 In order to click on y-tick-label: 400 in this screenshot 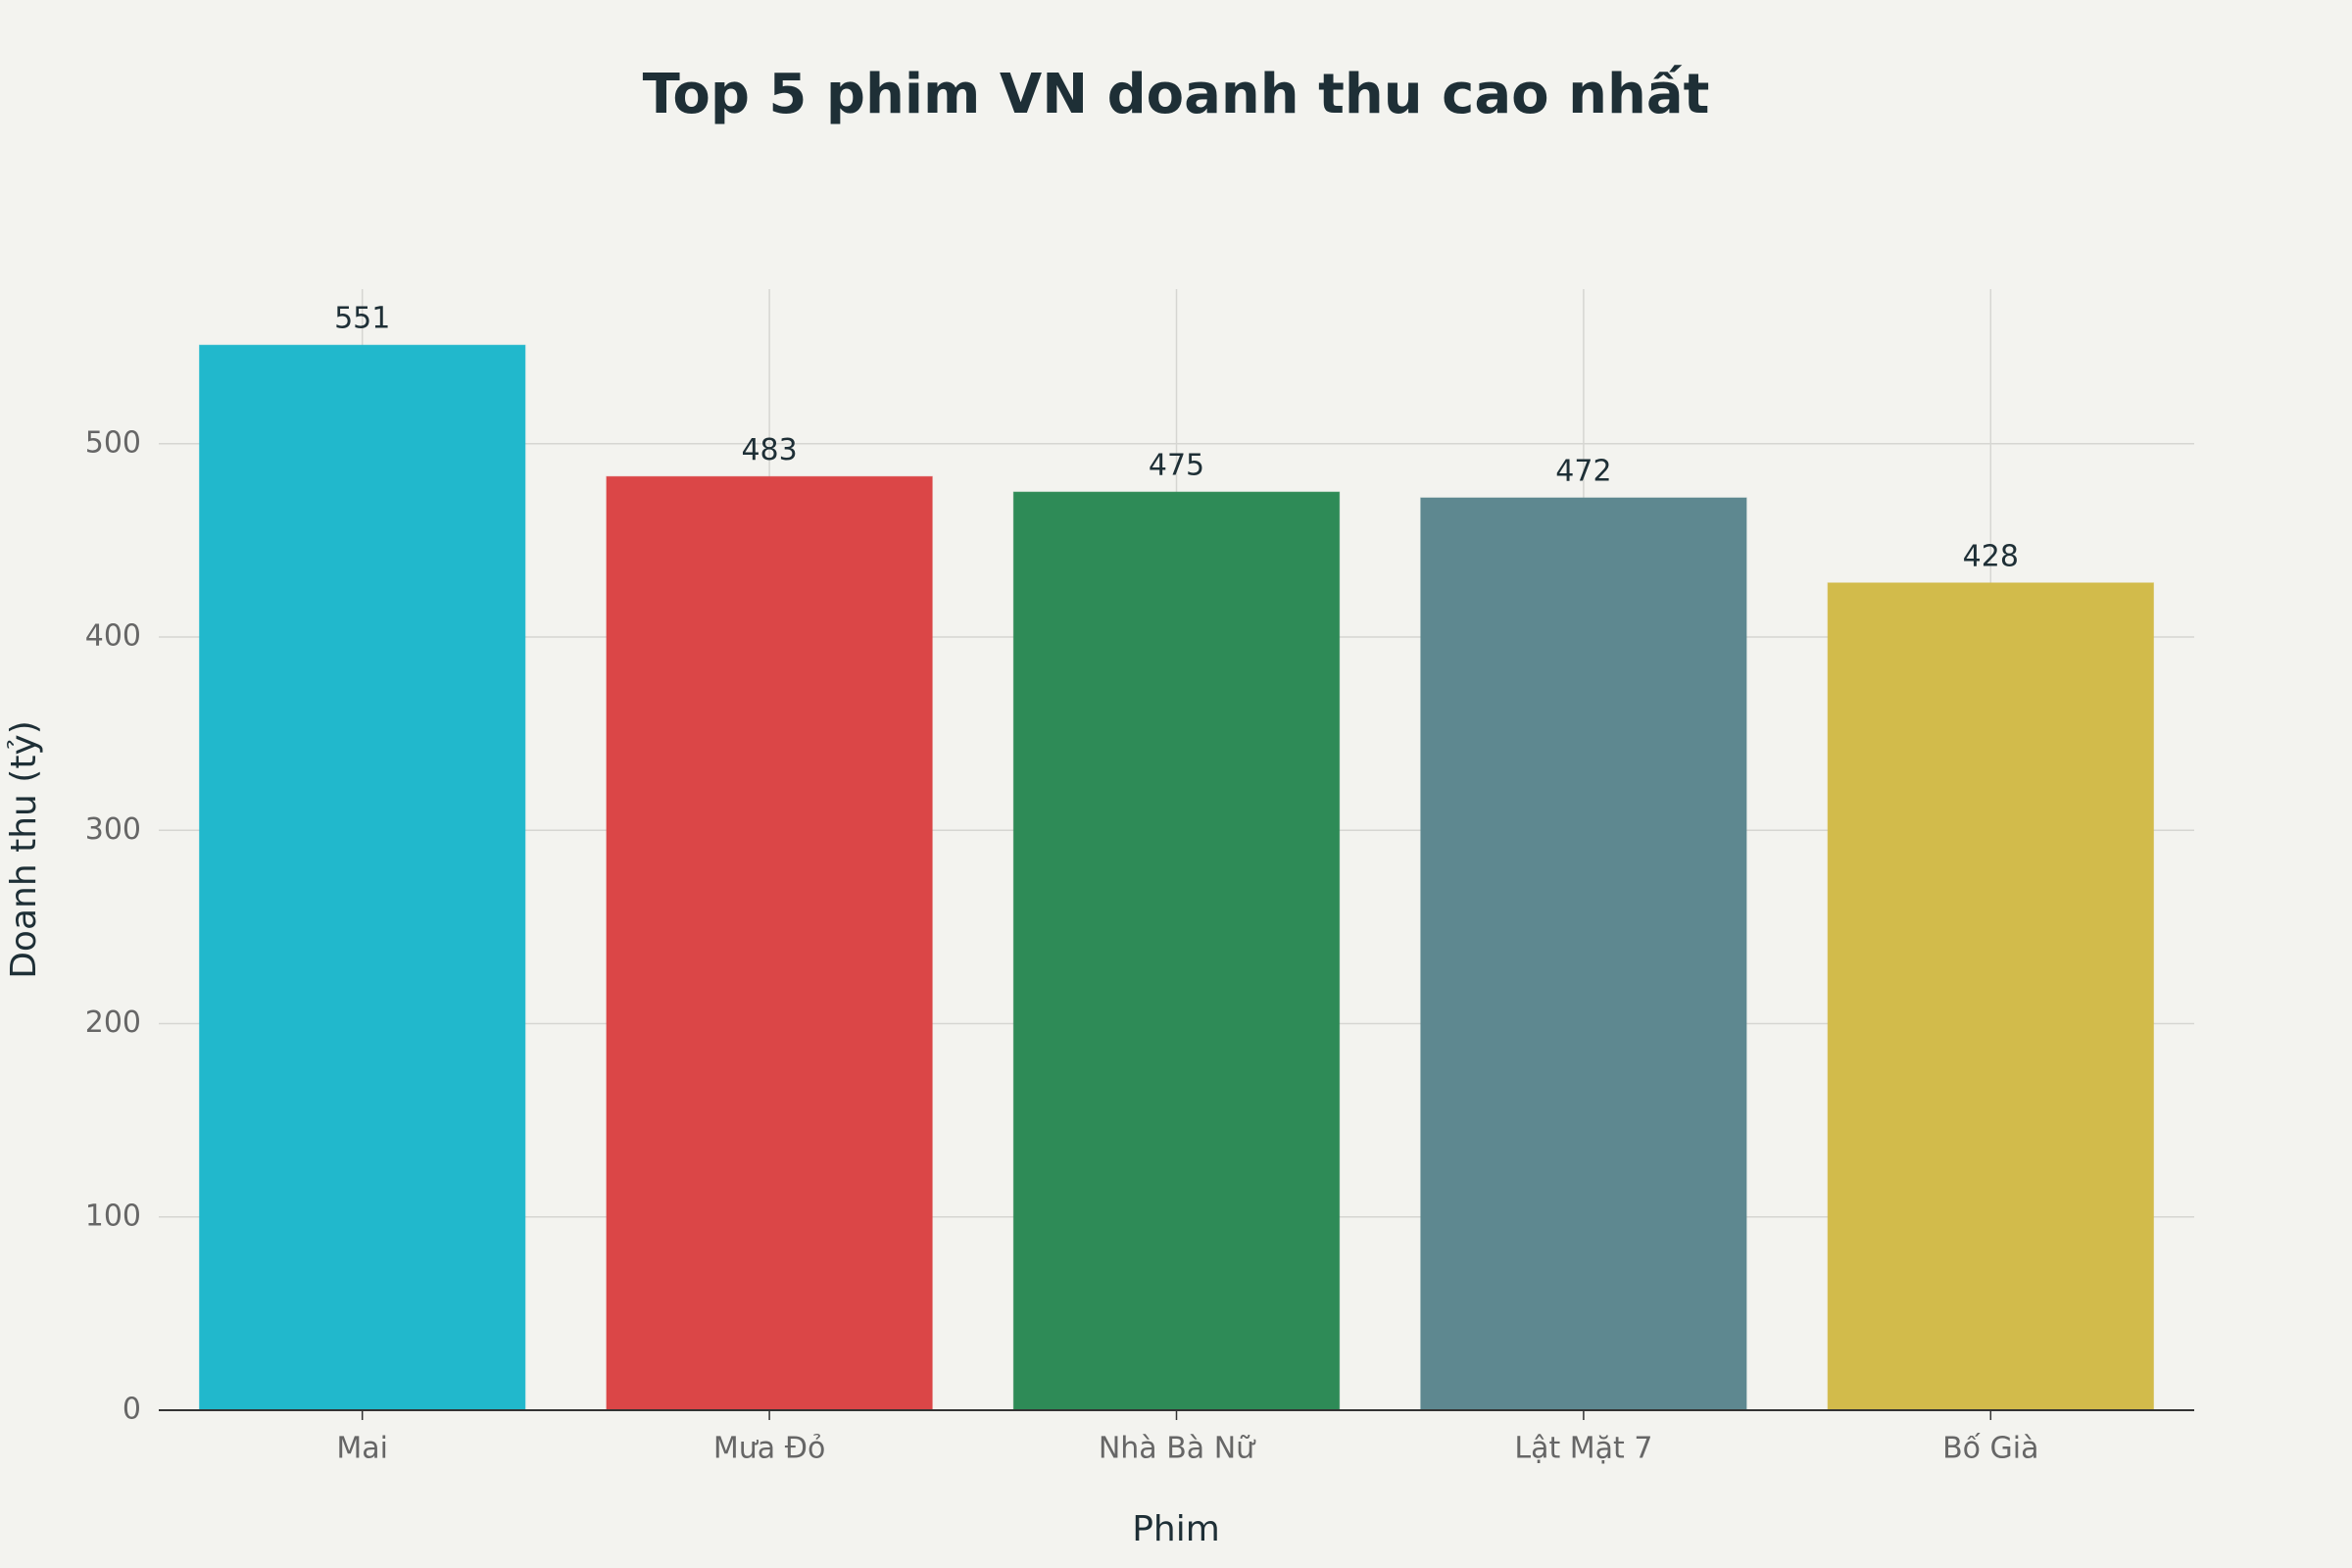, I will do `click(113, 636)`.